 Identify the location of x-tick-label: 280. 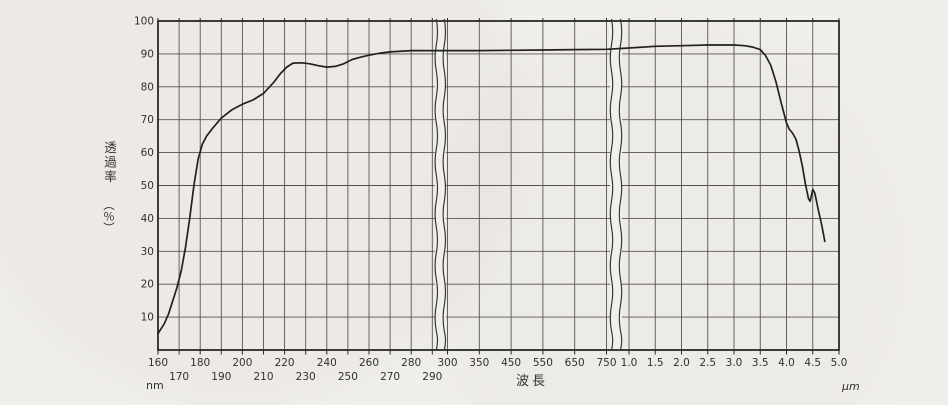
(411, 363).